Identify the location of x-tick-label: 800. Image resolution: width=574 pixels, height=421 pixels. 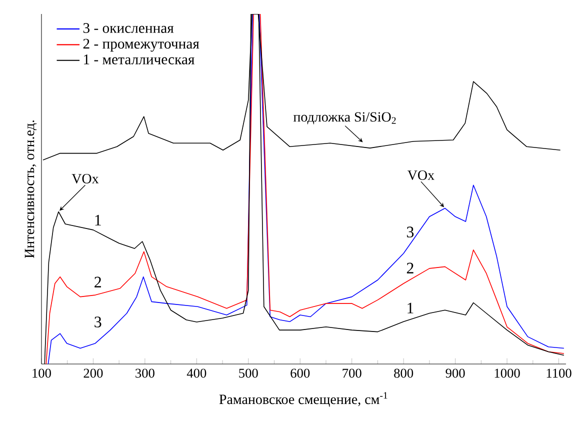
(404, 373).